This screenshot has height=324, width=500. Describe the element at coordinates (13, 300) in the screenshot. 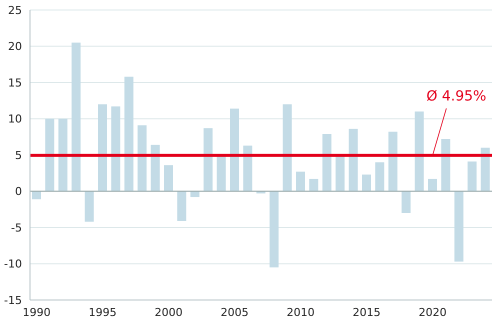

I see `y-tick-label: -15` at that location.